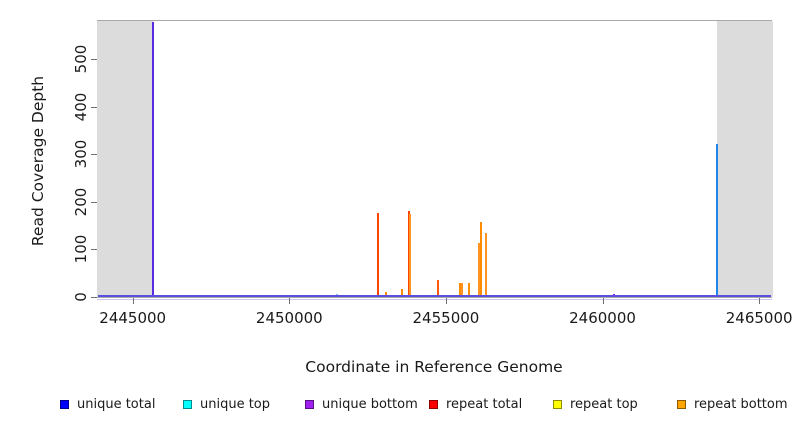 Image resolution: width=792 pixels, height=432 pixels. I want to click on y-axis-tick-label: 0, so click(81, 297).